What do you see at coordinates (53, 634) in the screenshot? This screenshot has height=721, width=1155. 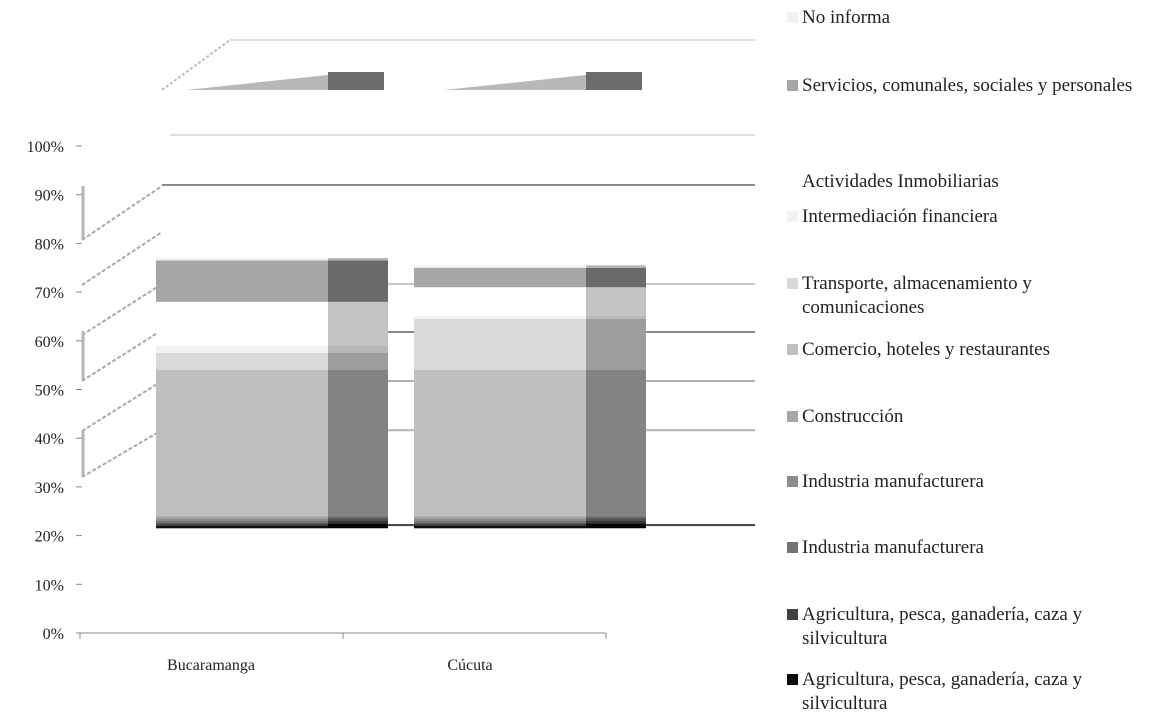 I see `y-tick-label: 0%` at bounding box center [53, 634].